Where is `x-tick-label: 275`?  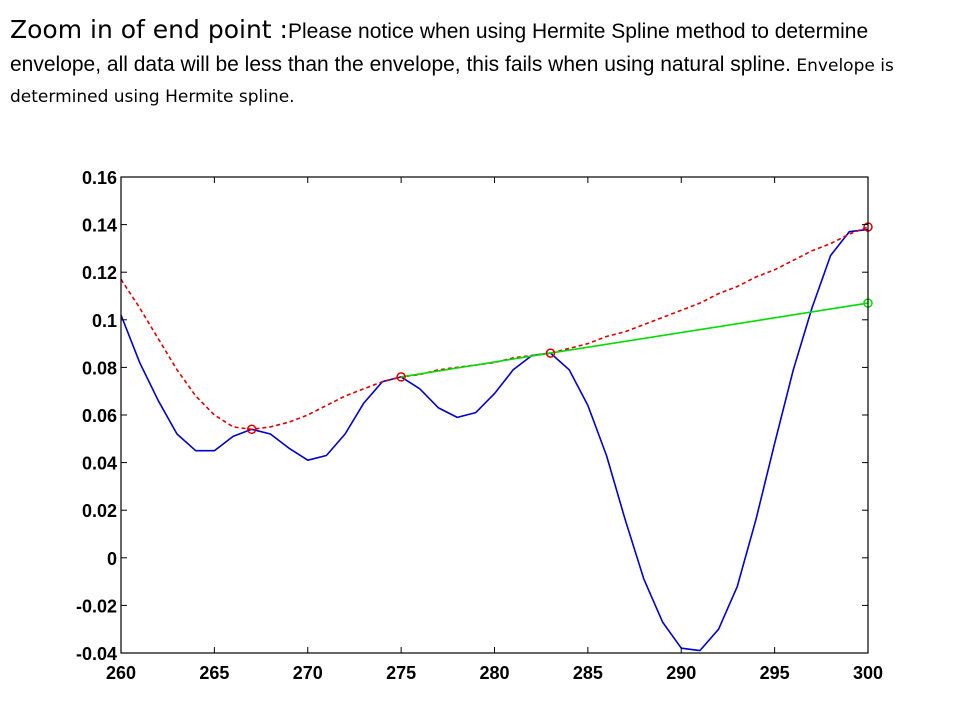
x-tick-label: 275 is located at coordinates (401, 673).